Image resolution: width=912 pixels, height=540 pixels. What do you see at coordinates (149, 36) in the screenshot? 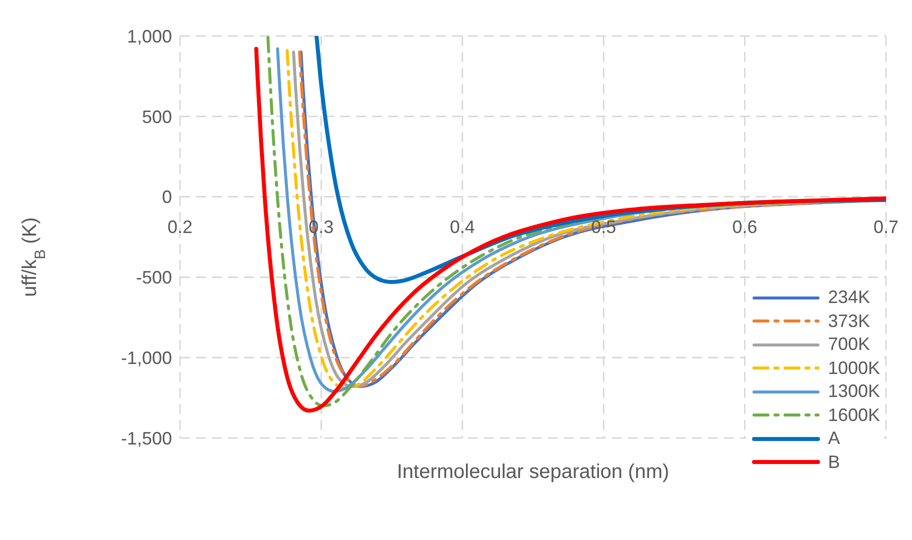
I see `y-tick-label: 1,000` at bounding box center [149, 36].